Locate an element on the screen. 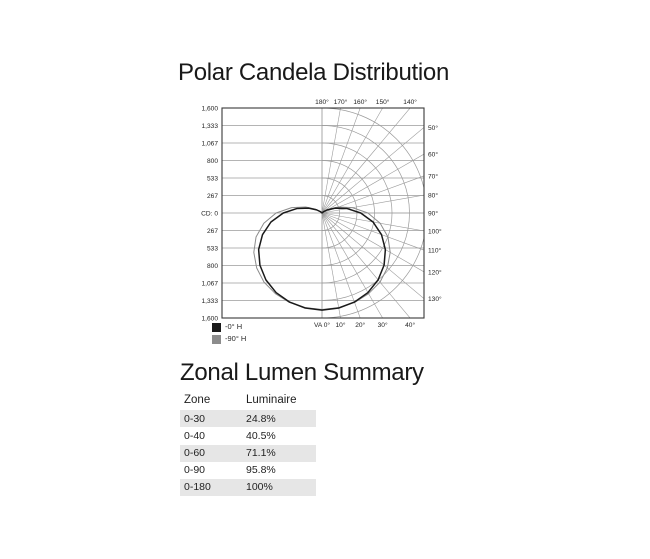 Image resolution: width=650 pixels, height=559 pixels. angle-label-right: 120° is located at coordinates (435, 272).